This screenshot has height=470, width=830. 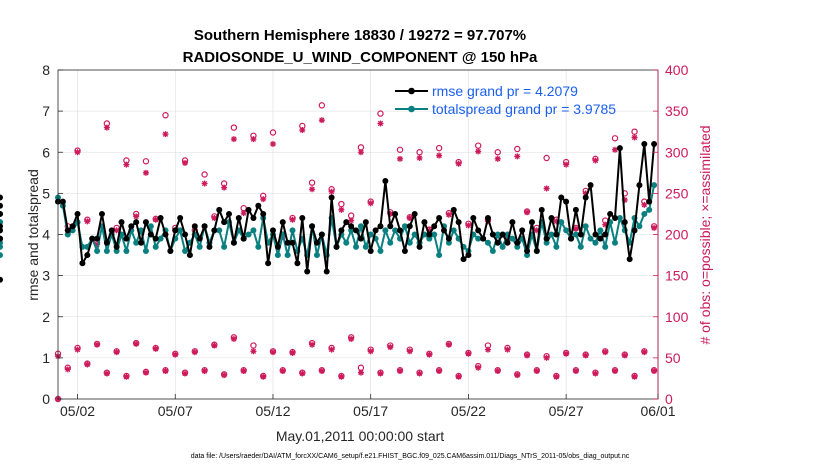 What do you see at coordinates (524, 109) in the screenshot?
I see `legend-label-spread: totalspread grand pr = 3.9785` at bounding box center [524, 109].